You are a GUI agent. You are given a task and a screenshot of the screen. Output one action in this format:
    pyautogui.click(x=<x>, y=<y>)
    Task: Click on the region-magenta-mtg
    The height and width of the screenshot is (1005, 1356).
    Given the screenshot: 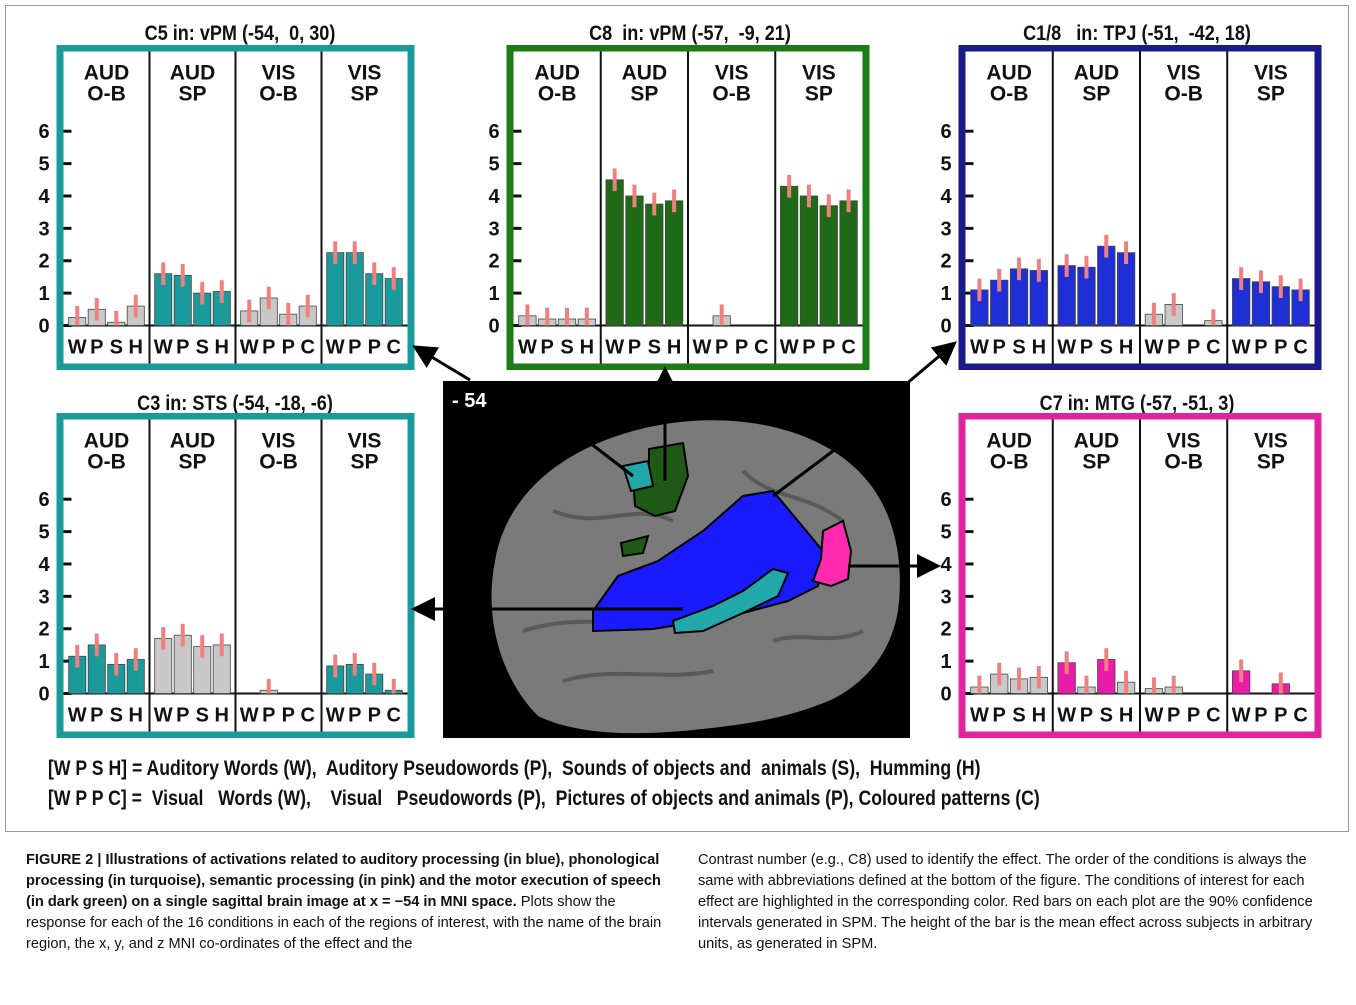 What is the action you would take?
    pyautogui.click(x=832, y=553)
    